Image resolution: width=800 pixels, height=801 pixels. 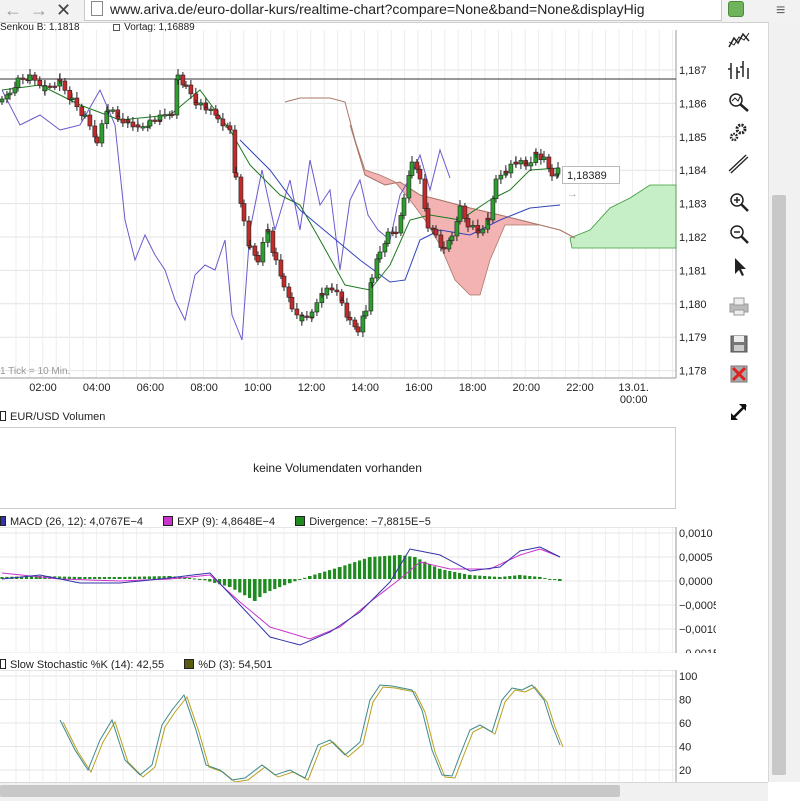 I want to click on stoch-tick-label: 60, so click(x=685, y=724).